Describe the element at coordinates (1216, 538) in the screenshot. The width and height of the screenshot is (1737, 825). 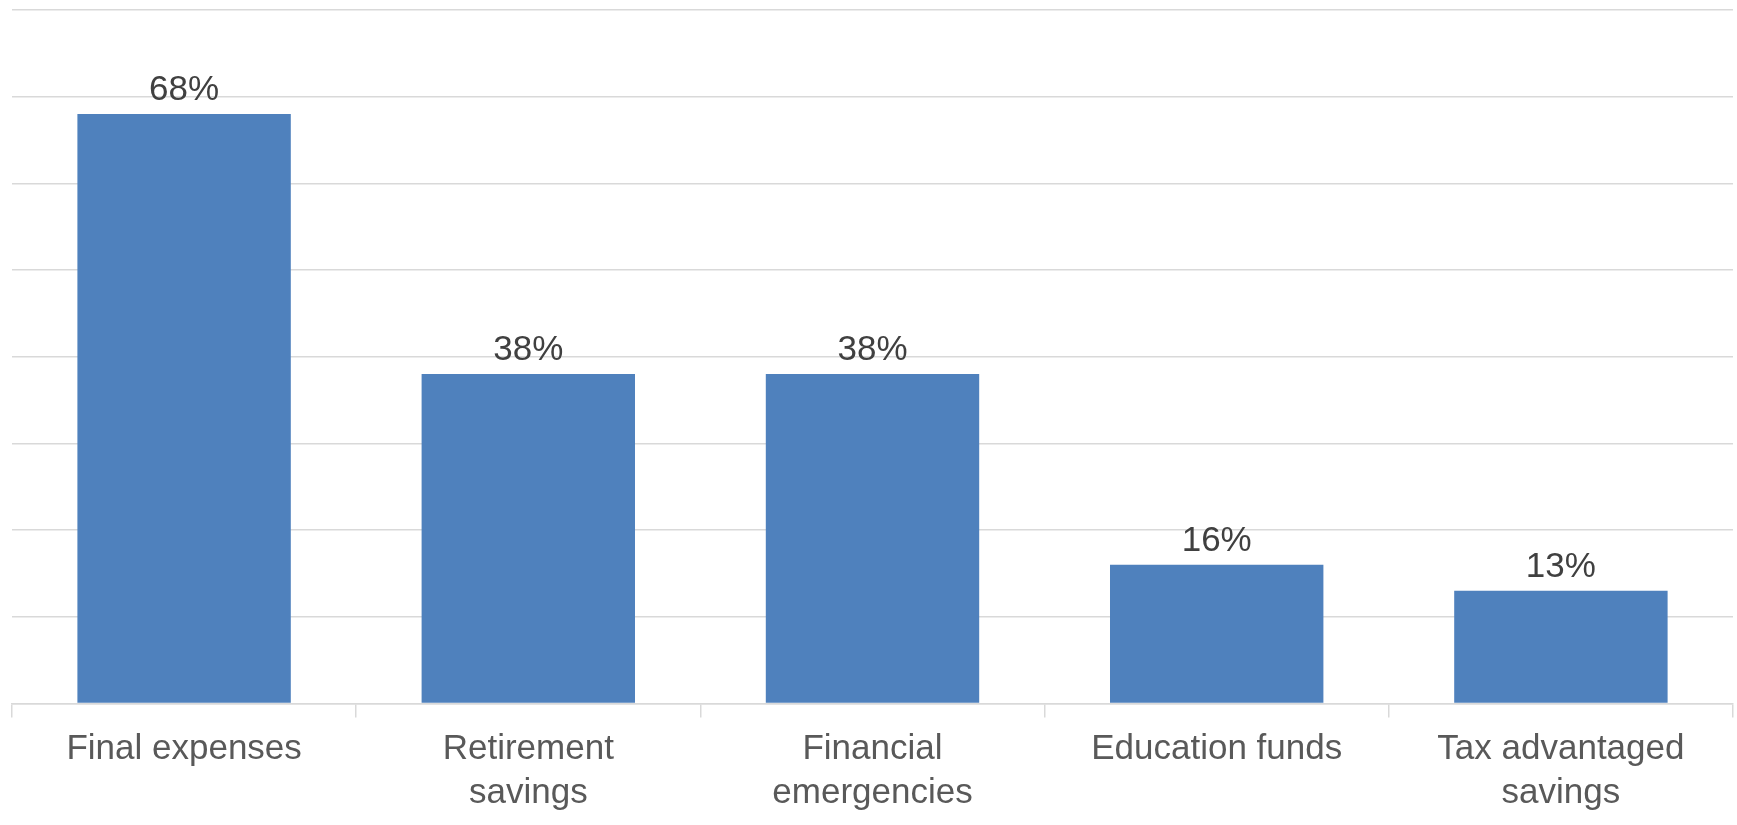
I see `data-label: 16%` at that location.